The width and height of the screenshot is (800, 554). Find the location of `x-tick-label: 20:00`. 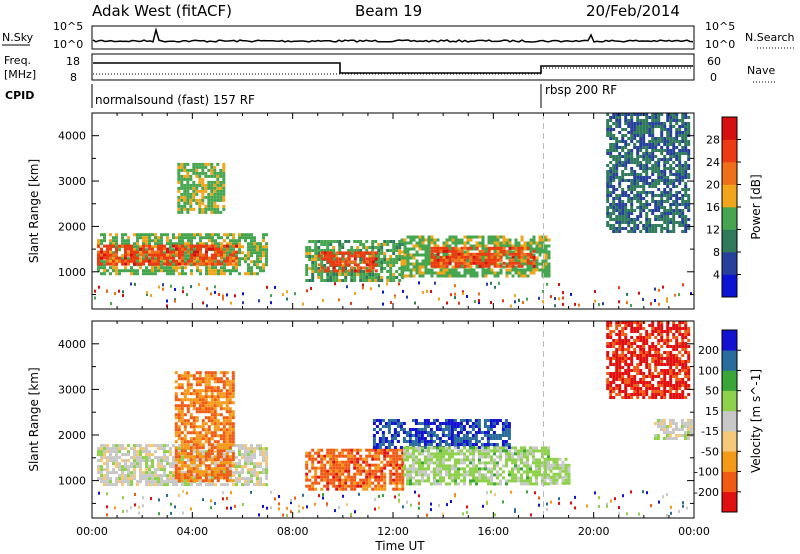

x-tick-label: 20:00 is located at coordinates (594, 531).